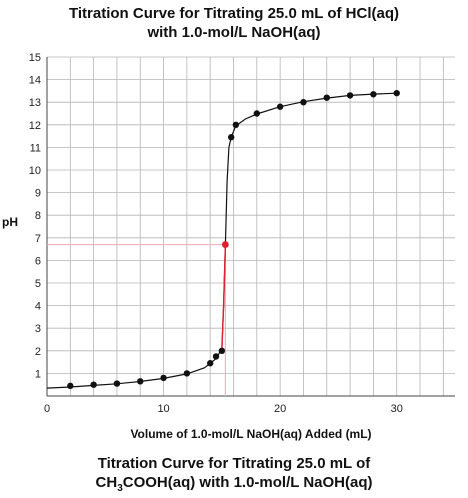 Image resolution: width=468 pixels, height=498 pixels. I want to click on y-tick-label: 8, so click(38, 216).